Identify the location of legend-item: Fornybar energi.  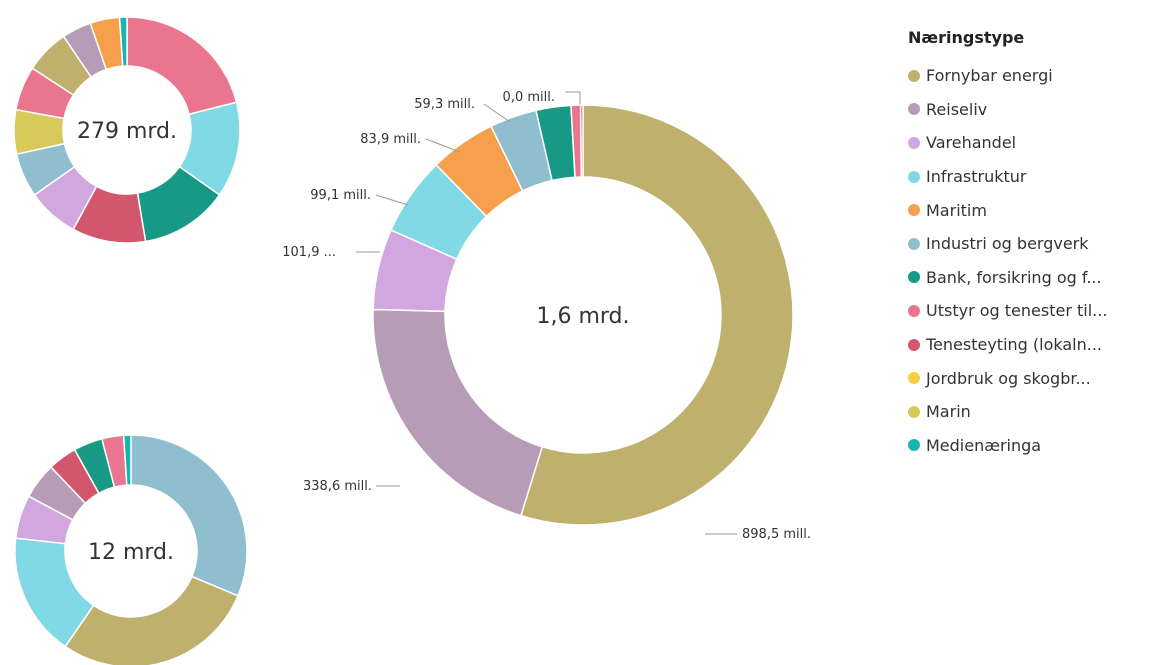
(1007, 76).